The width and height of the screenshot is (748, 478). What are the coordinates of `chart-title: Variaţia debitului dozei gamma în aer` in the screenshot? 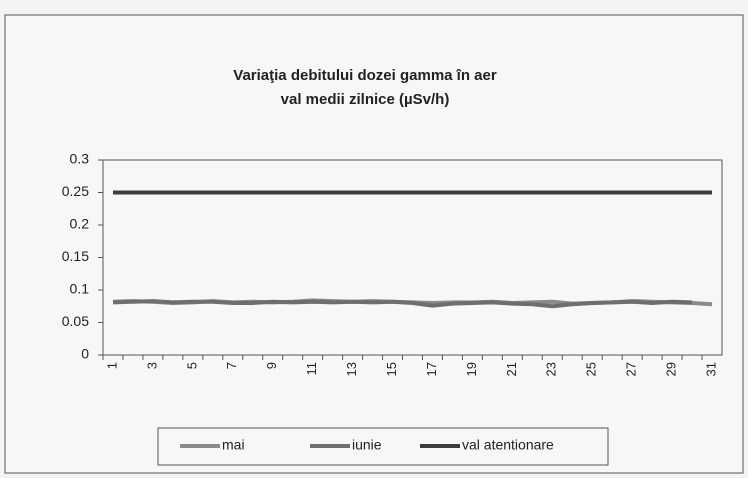 It's located at (365, 75).